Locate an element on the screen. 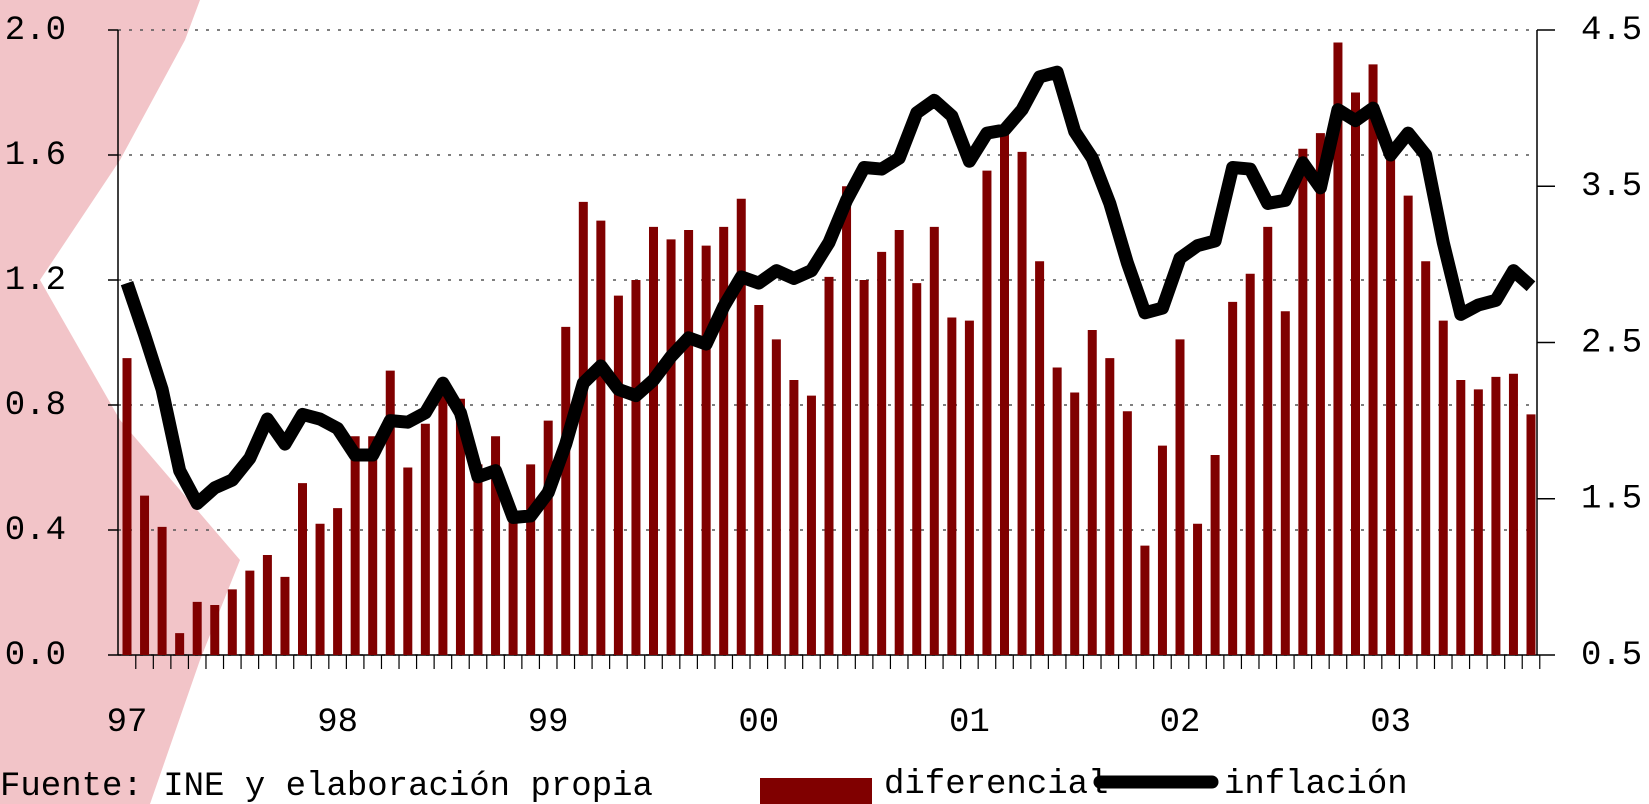 The height and width of the screenshot is (804, 1649). y-tick-label: 0.0 is located at coordinates (35, 656).